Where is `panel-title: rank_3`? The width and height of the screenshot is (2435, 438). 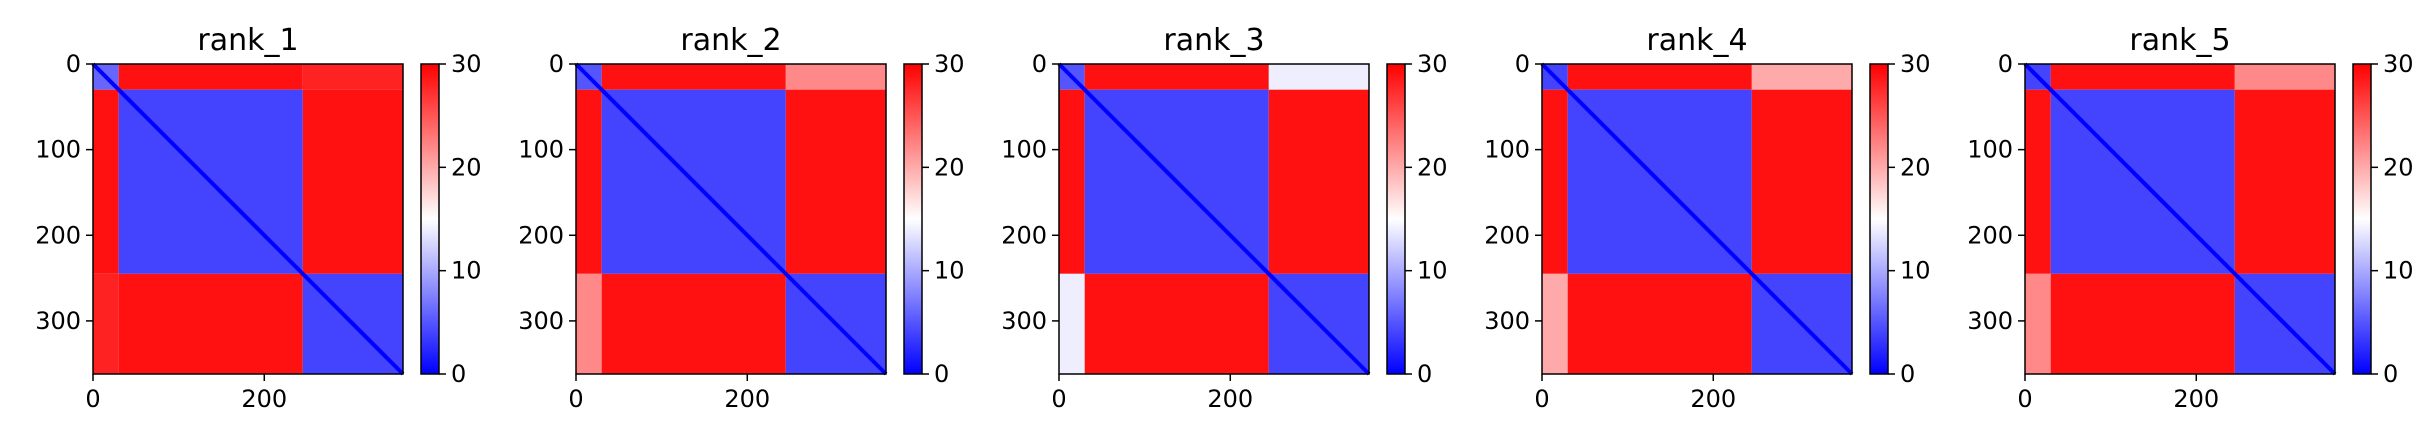 panel-title: rank_3 is located at coordinates (1213, 40).